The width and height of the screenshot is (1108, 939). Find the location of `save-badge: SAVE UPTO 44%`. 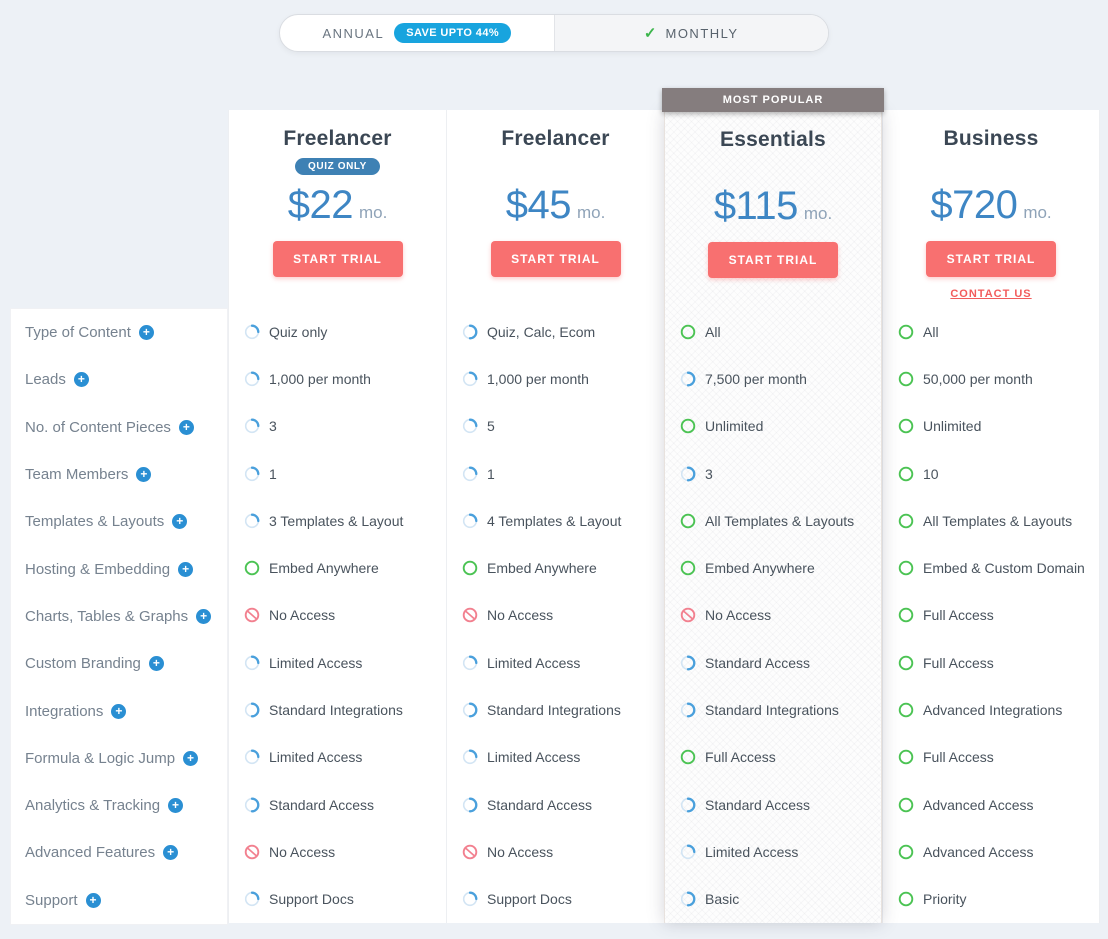

save-badge: SAVE UPTO 44% is located at coordinates (453, 33).